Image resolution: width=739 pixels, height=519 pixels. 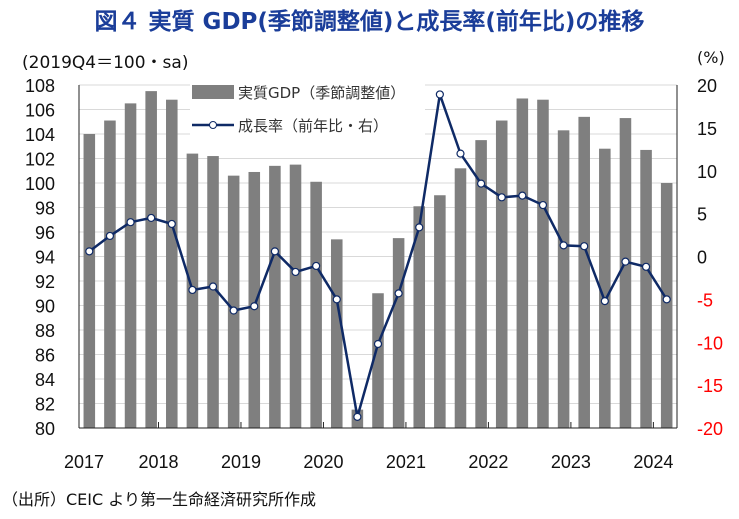 What do you see at coordinates (45, 405) in the screenshot?
I see `left-tick-label: 82` at bounding box center [45, 405].